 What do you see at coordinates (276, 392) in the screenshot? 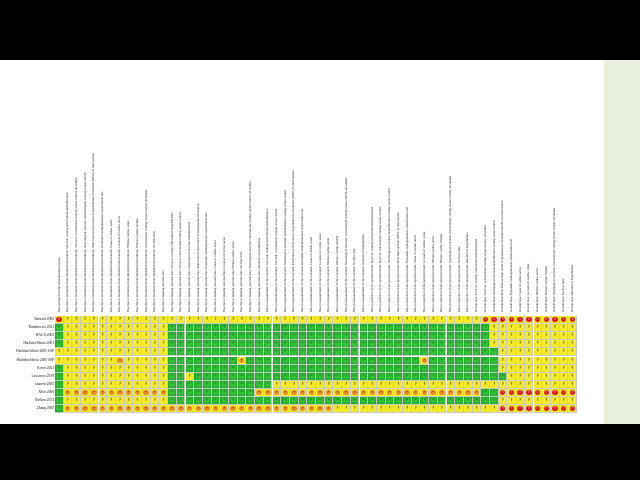
I see `judgement-symbol: −` at bounding box center [276, 392].